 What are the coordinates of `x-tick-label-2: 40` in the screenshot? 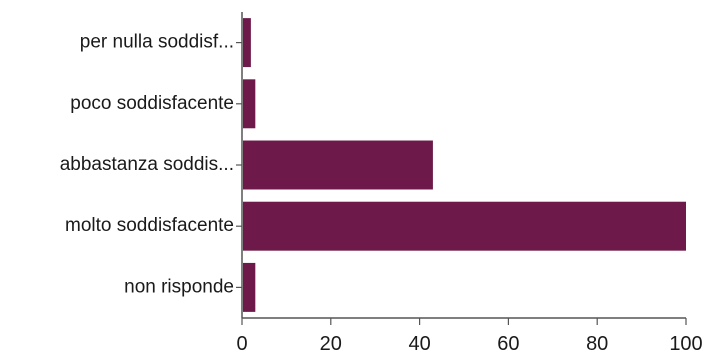 It's located at (419, 344).